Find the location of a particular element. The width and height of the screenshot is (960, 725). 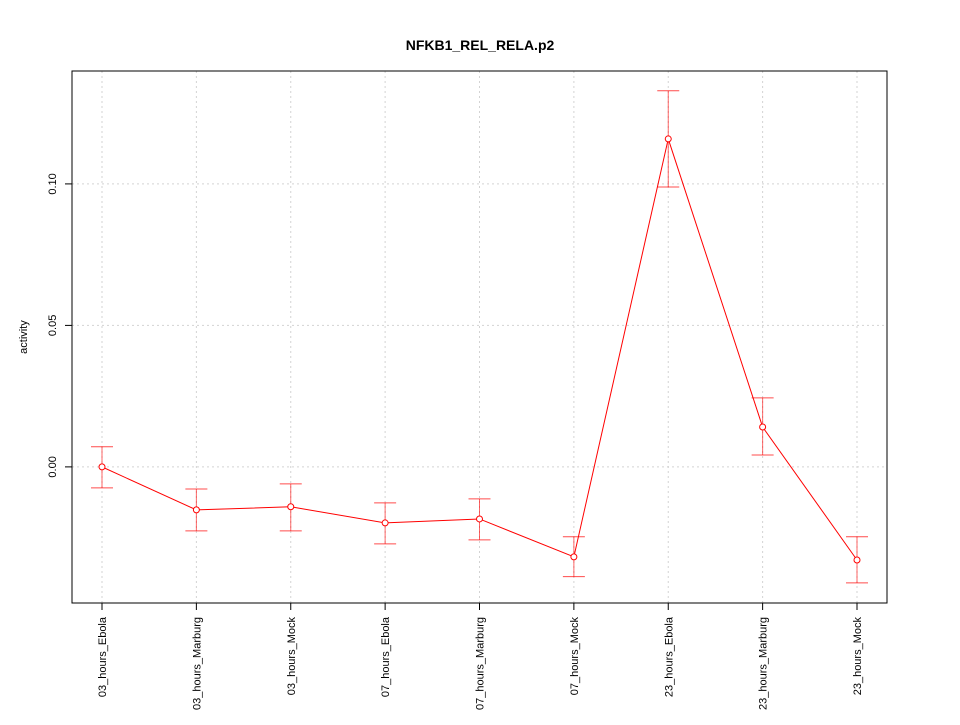

x-tick-label: 03_hours_Mock is located at coordinates (292, 656).